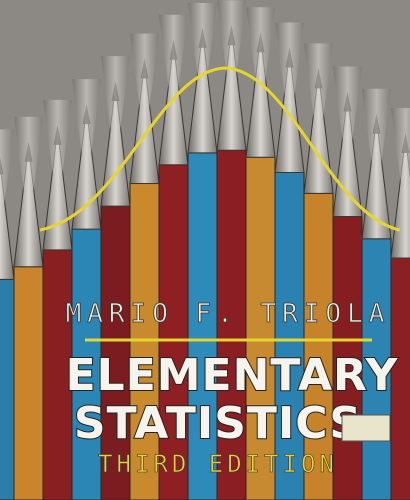 Image resolution: width=410 pixels, height=500 pixels. I want to click on author: MARIO F. TRIOLA, so click(228, 314).